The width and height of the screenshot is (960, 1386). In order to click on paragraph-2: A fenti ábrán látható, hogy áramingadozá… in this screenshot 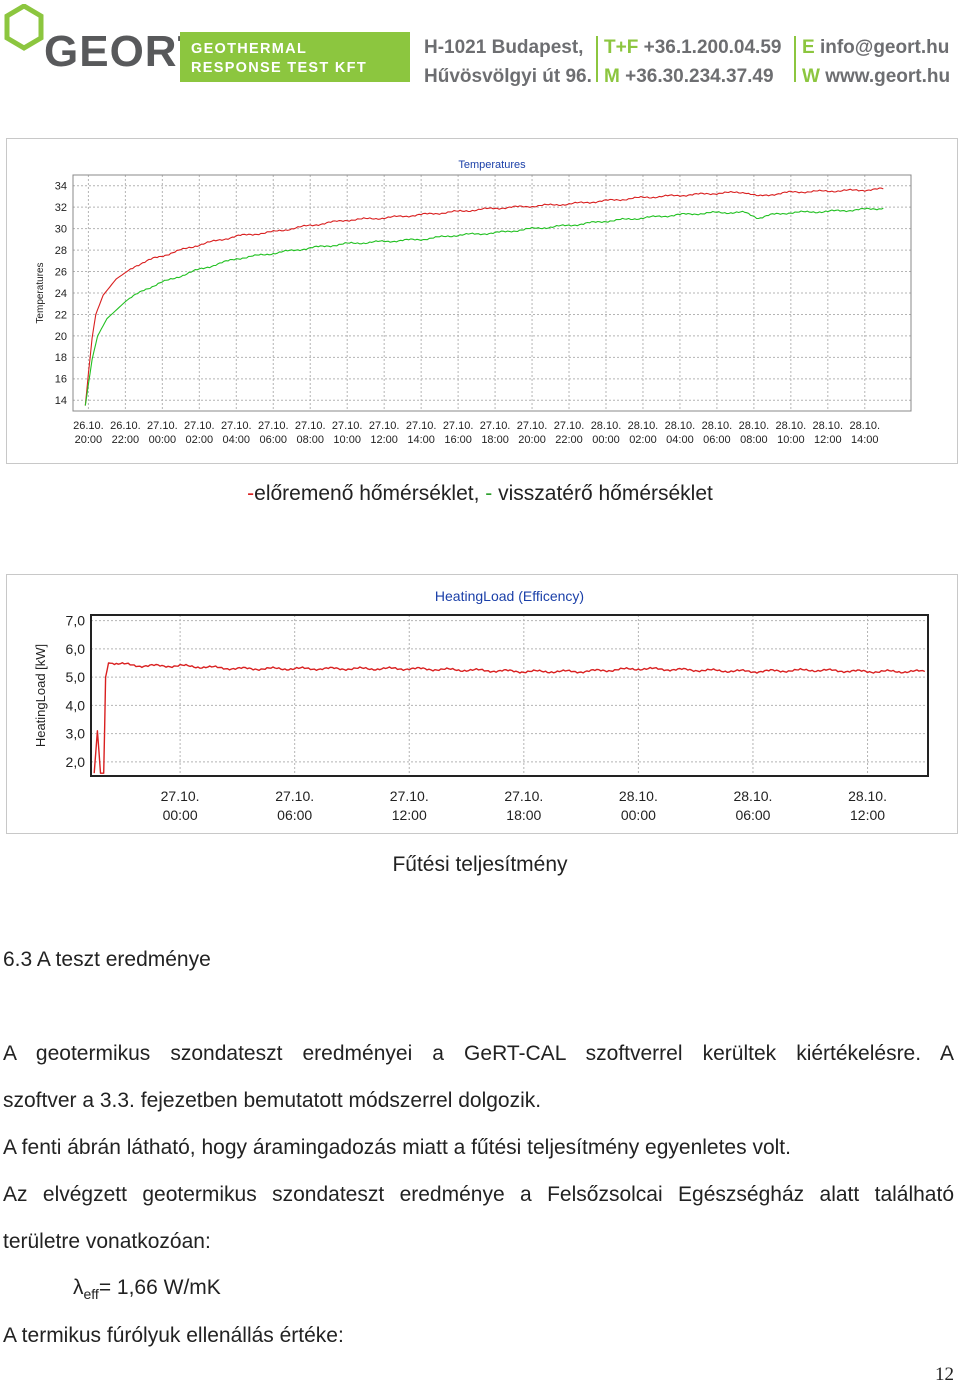, I will do `click(397, 1147)`.